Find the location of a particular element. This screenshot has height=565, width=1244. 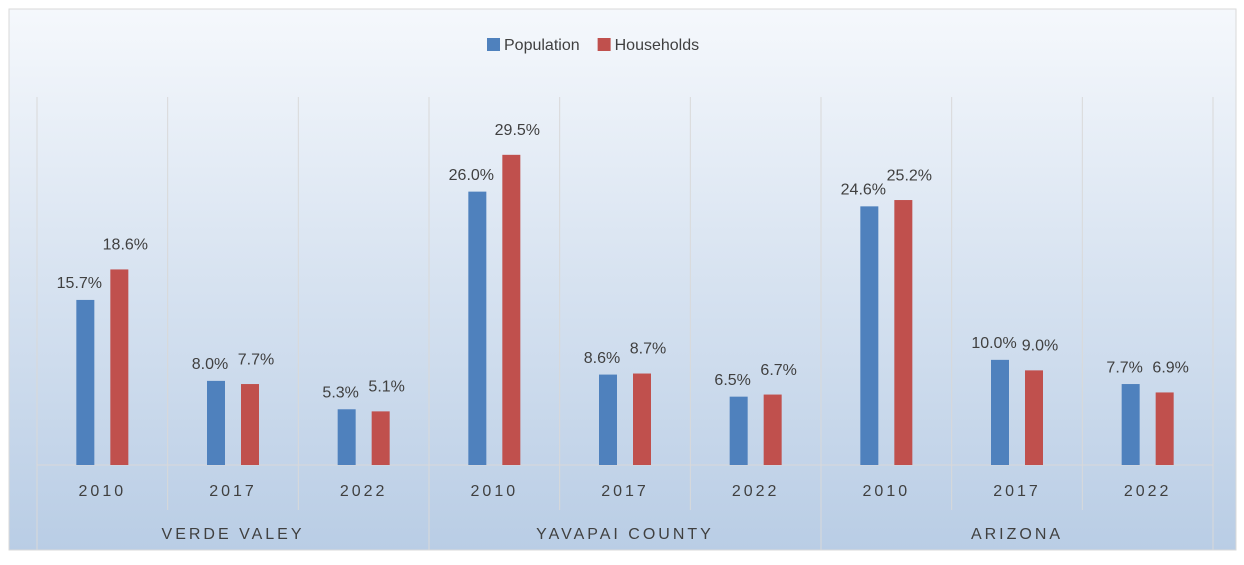

legend-label: Households is located at coordinates (657, 45).